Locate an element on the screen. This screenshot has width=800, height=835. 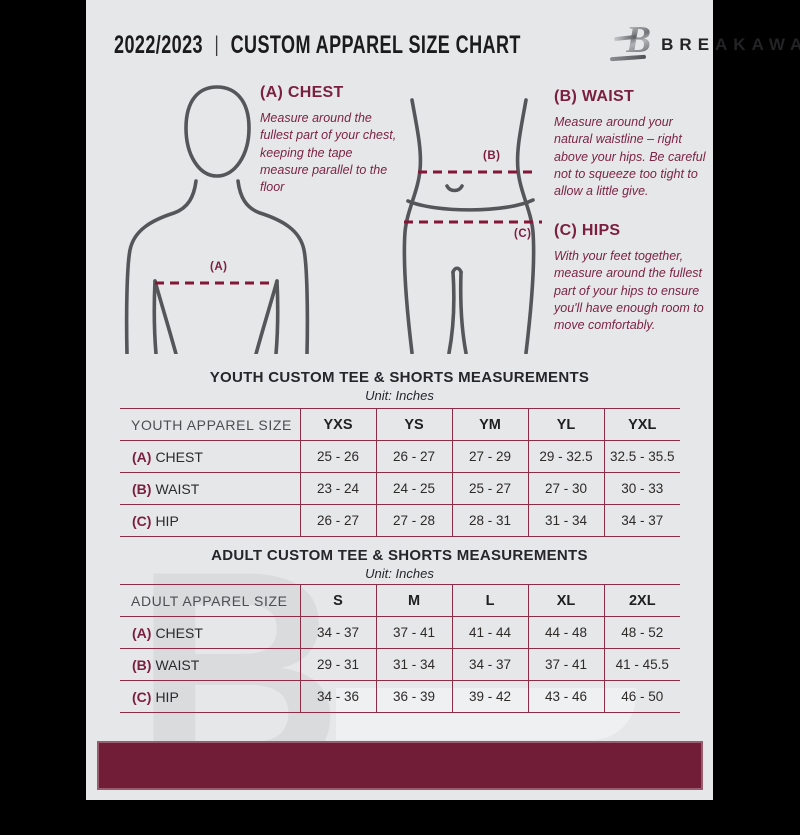
adult-size-column-header: ADULT APPAREL SIZE is located at coordinates (209, 600).